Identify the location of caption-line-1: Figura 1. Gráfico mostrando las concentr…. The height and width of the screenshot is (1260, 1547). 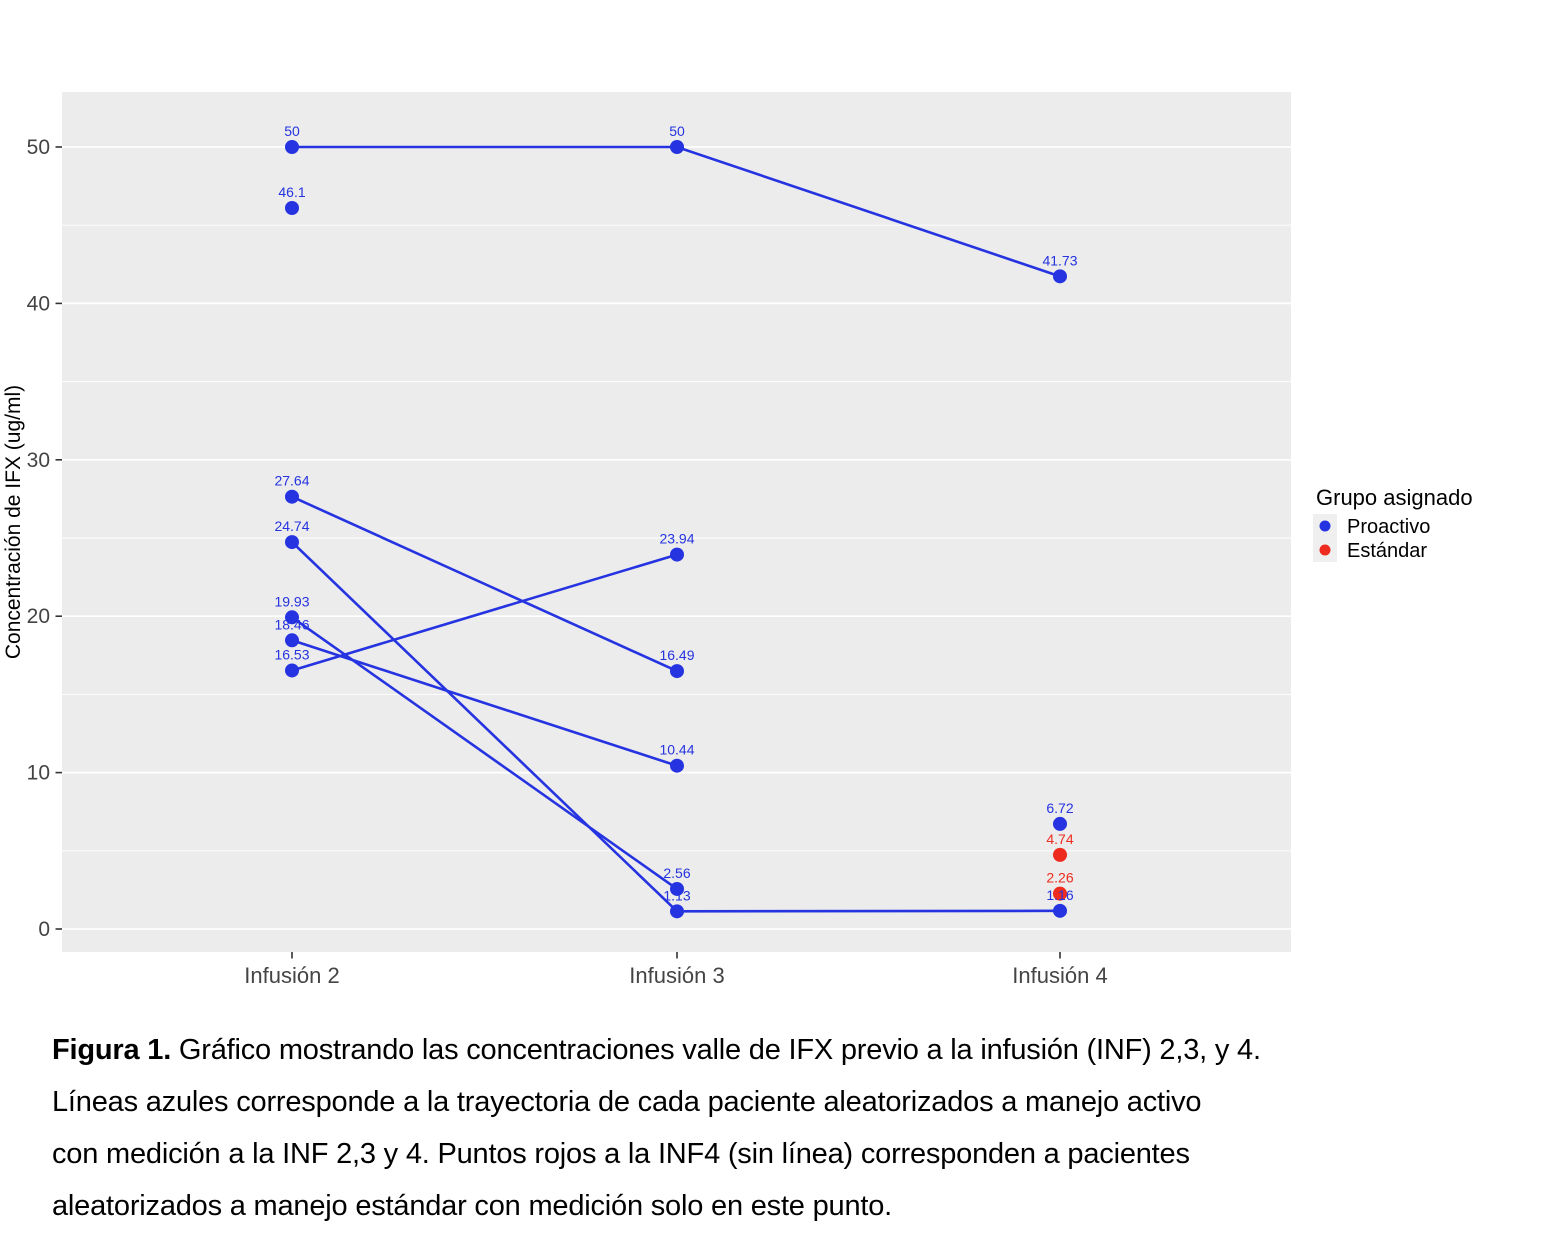
(787, 1050).